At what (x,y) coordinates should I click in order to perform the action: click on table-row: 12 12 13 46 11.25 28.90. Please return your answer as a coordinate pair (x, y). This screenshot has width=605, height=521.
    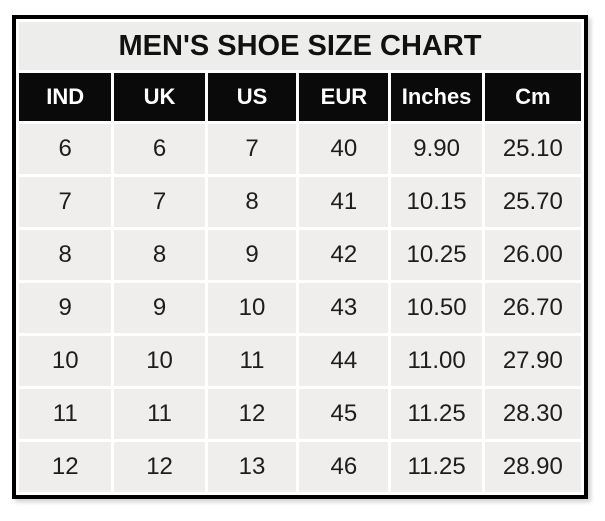
    Looking at the image, I should click on (300, 467).